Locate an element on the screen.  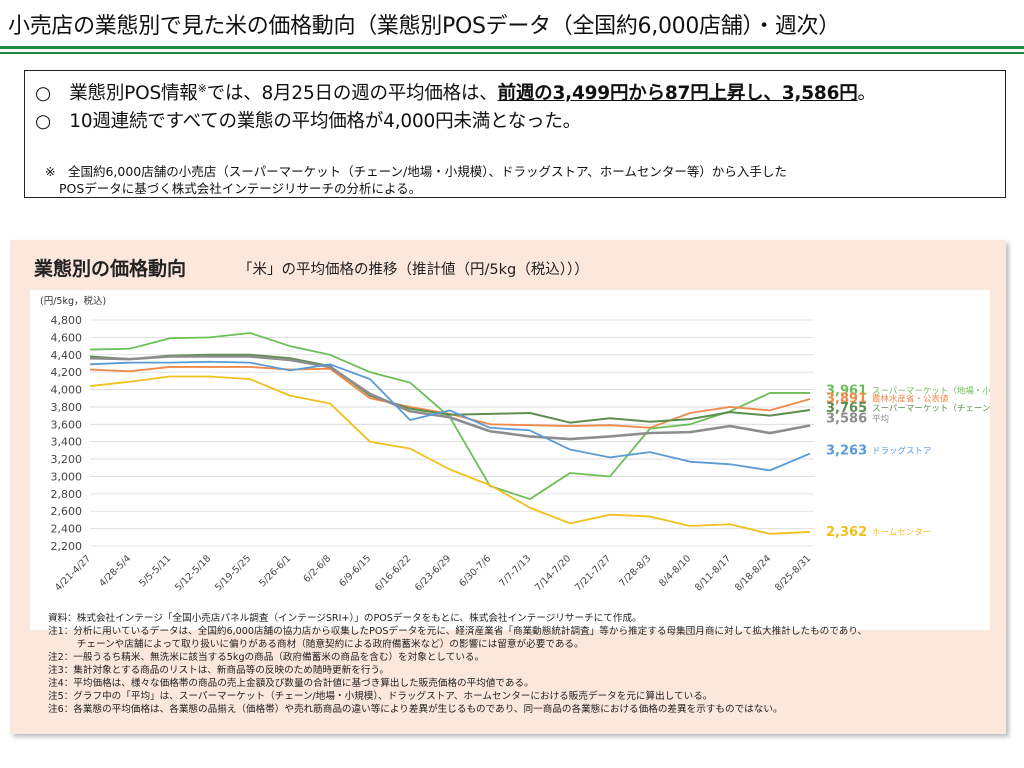
x-tick-label: 6/23-6/29 is located at coordinates (433, 573).